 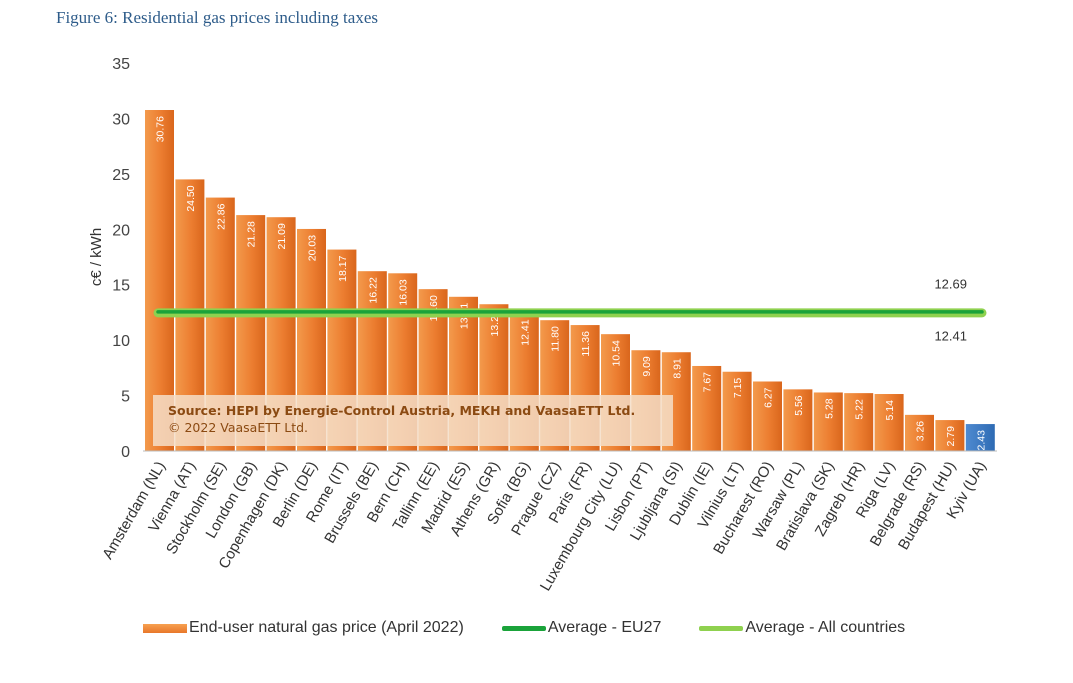 What do you see at coordinates (829, 408) in the screenshot?
I see `bar-value-label: 5.28` at bounding box center [829, 408].